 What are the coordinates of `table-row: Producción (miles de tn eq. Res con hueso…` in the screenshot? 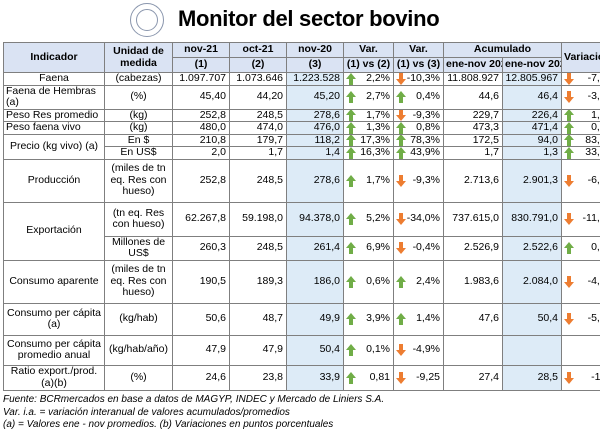 It's located at (301, 180).